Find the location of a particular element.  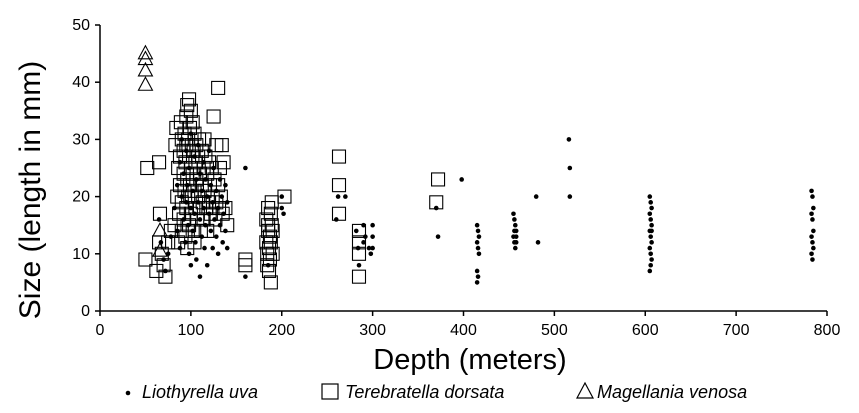

legend-item: Magellania venosa is located at coordinates (661, 391).